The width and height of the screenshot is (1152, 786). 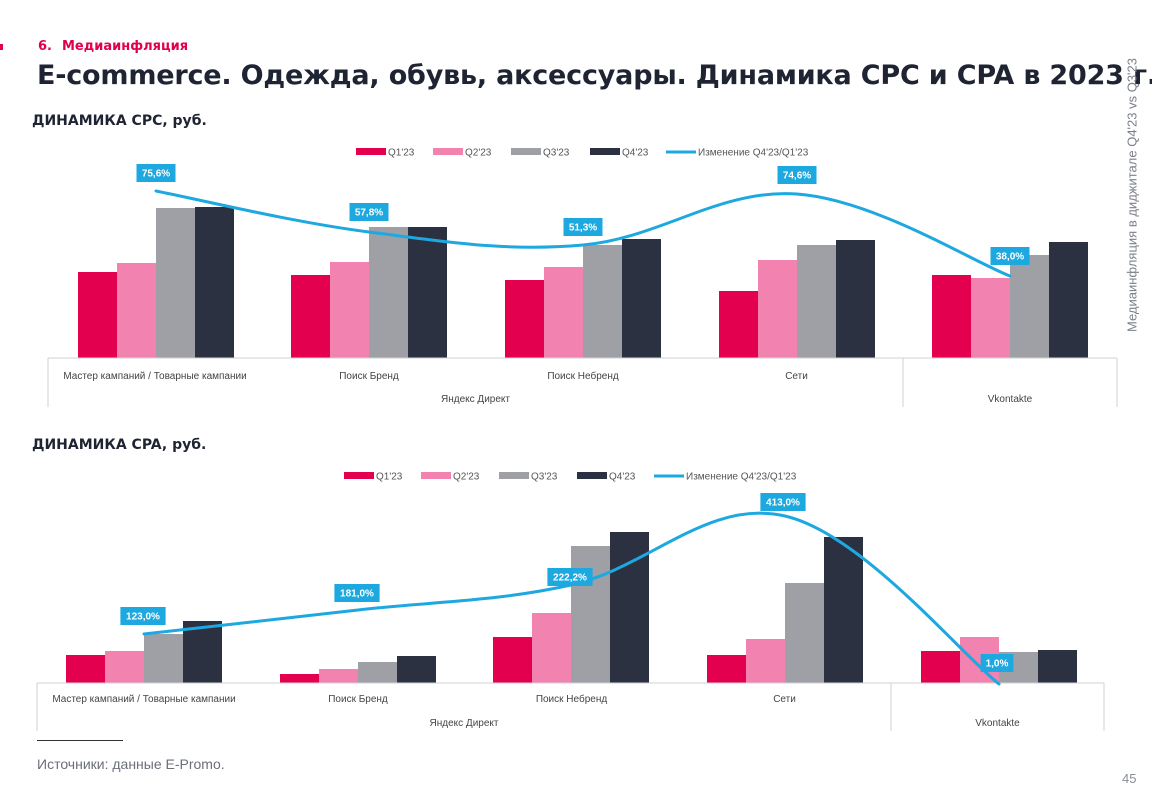 I want to click on page-number: 45, so click(x=1129, y=778).